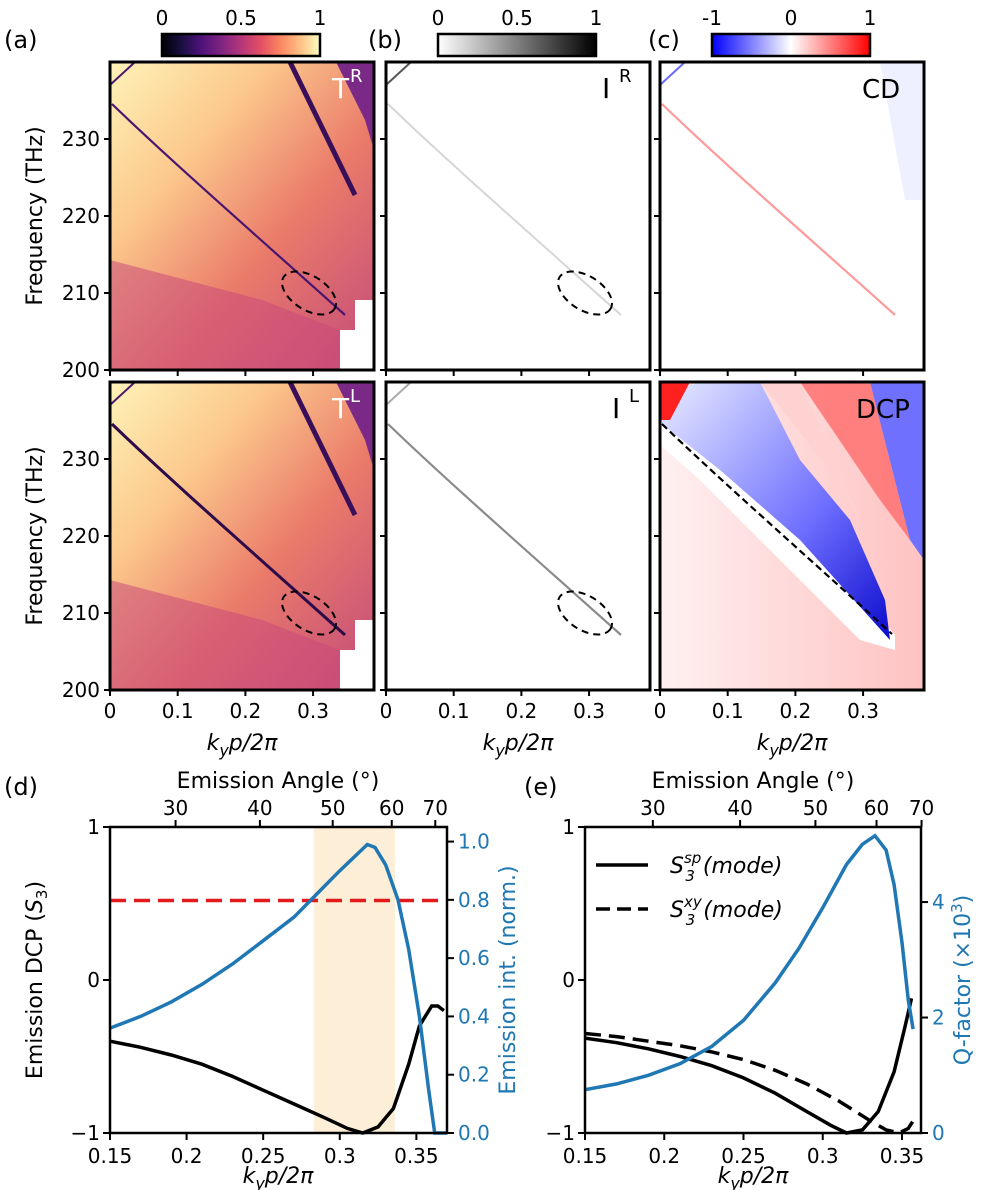 This screenshot has height=1190, width=996. Describe the element at coordinates (35, 215) in the screenshot. I see `map-ylabel-top: Frequency (THz)` at that location.